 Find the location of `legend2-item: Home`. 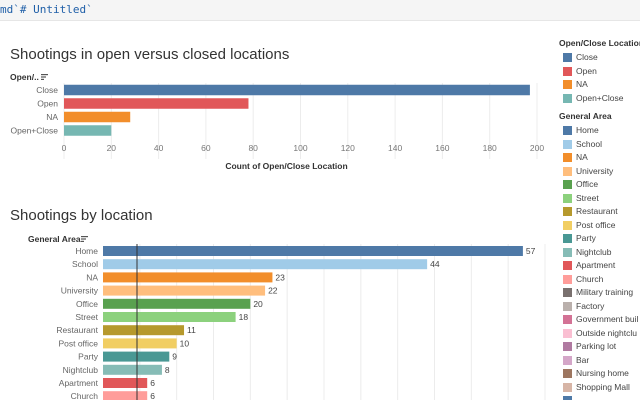

legend2-item: Home is located at coordinates (598, 131).